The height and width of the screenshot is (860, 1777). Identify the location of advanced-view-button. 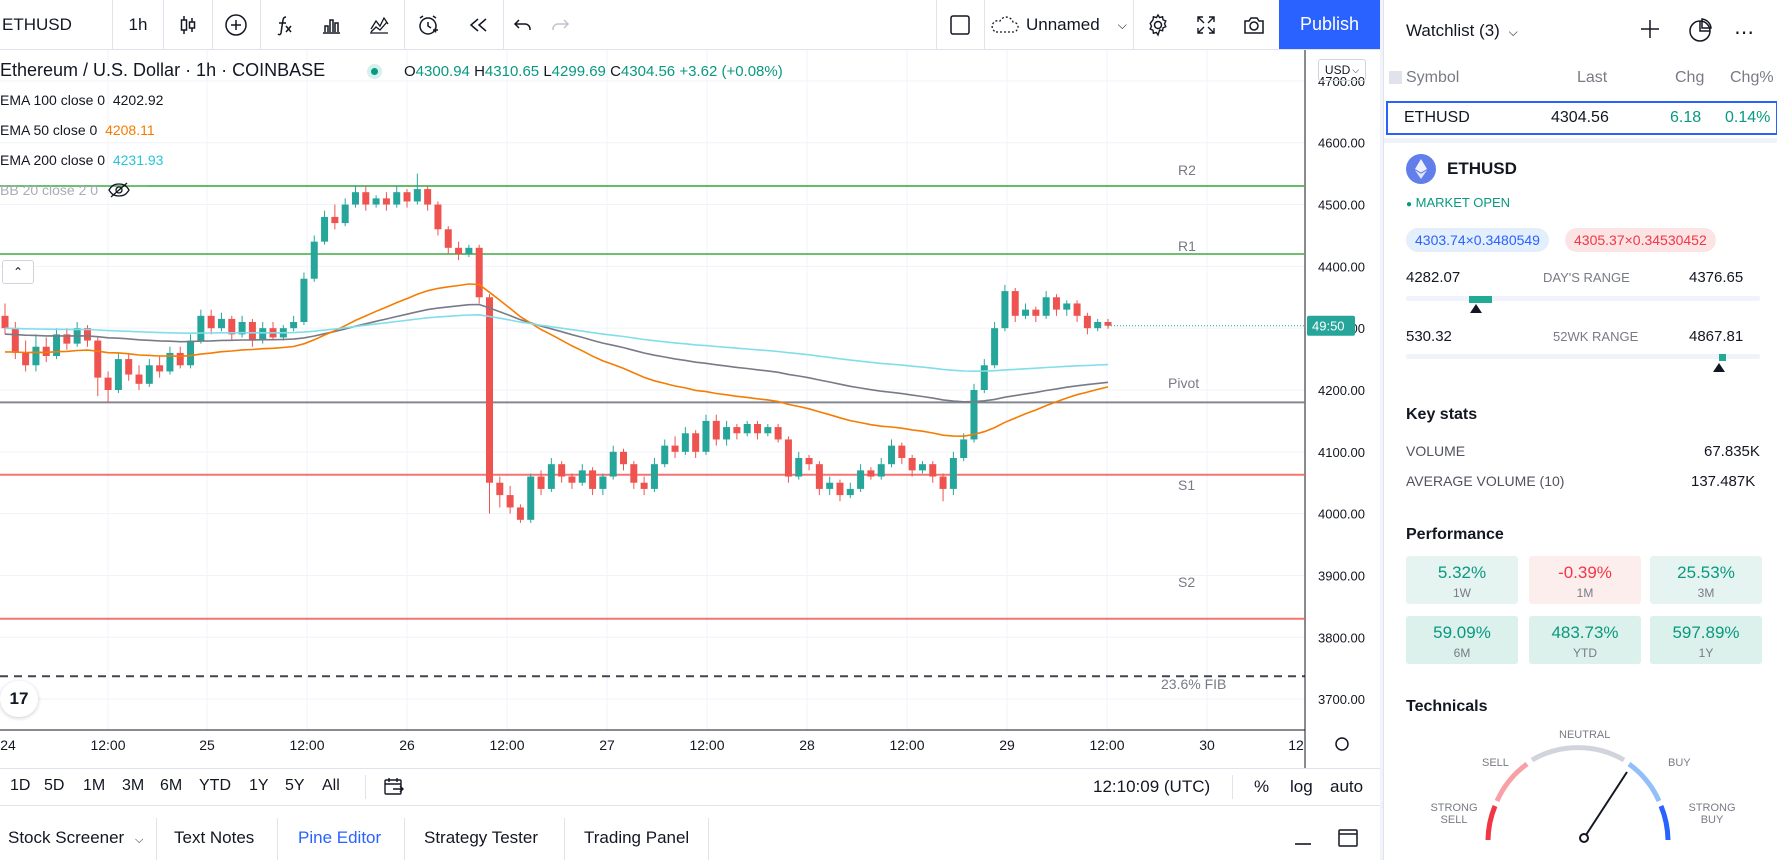
(1700, 32).